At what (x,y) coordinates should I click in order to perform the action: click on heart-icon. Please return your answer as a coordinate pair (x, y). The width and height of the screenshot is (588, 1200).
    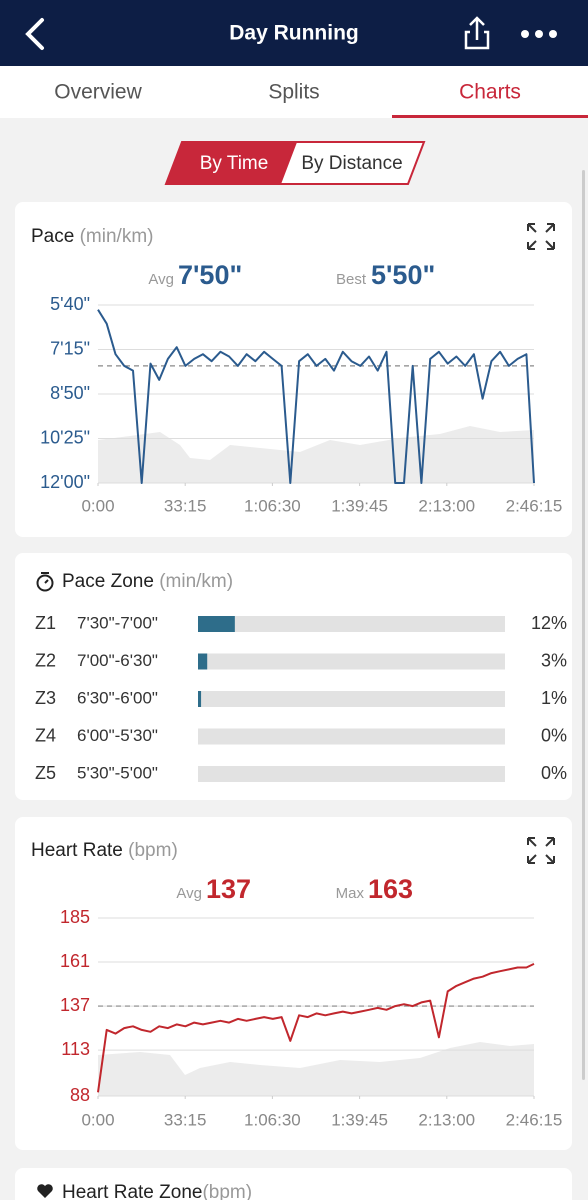
    Looking at the image, I should click on (45, 1191).